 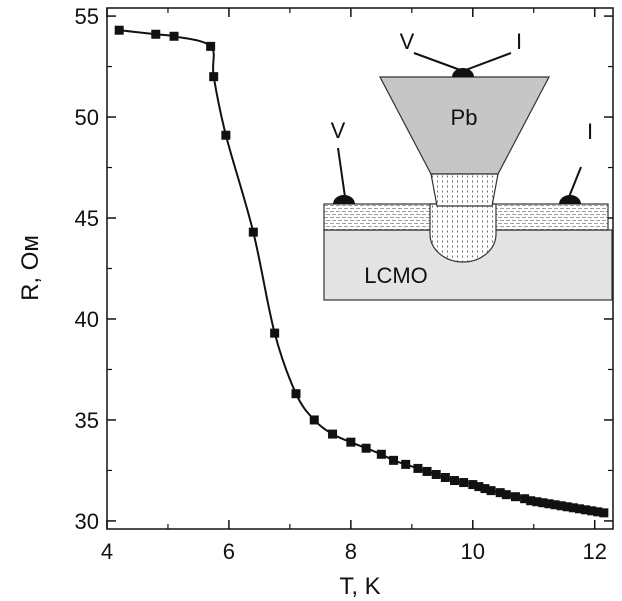 I want to click on lcmo-label: LCMO, so click(x=396, y=275).